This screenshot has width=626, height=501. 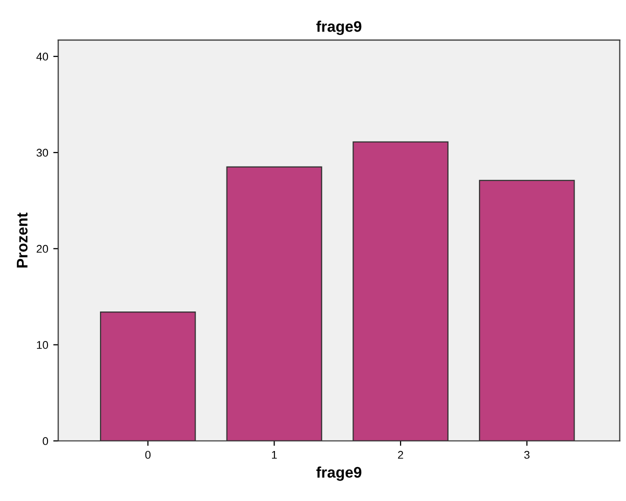 I want to click on y-axis-title: Prozent, so click(x=22, y=240).